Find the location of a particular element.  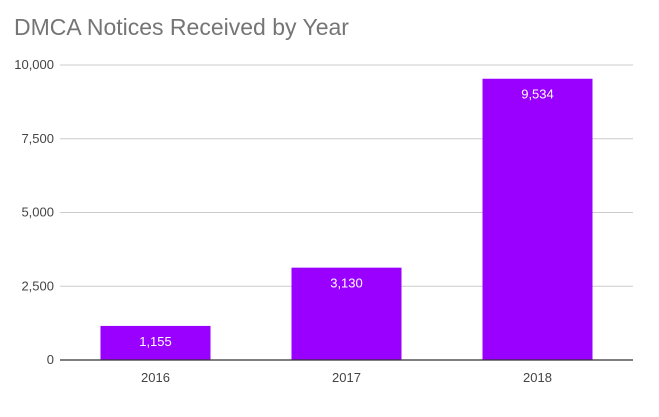

chart-title: DMCA Notices Received by Year is located at coordinates (181, 27).